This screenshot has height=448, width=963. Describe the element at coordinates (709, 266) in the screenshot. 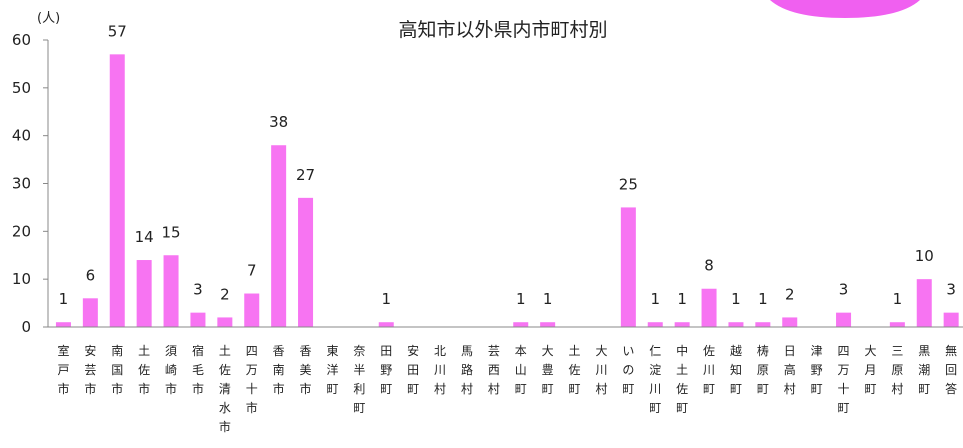

I see `value-label: 8` at that location.